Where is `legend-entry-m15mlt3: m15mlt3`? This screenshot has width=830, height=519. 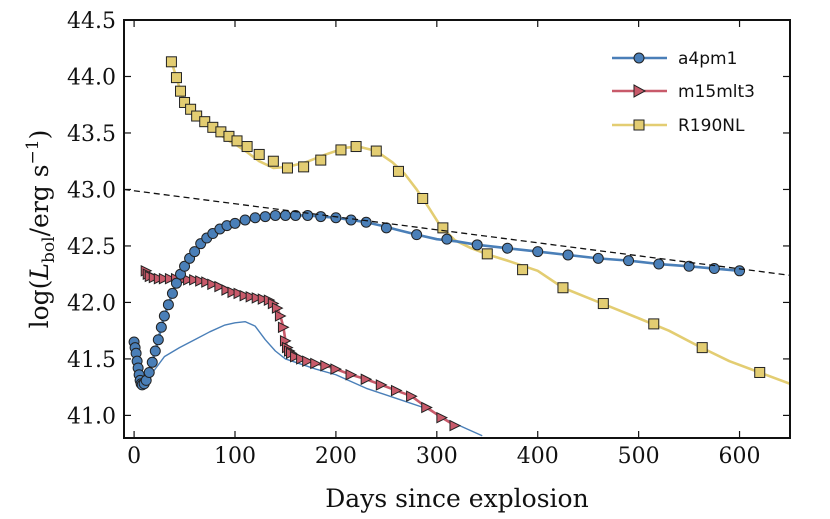 legend-entry-m15mlt3: m15mlt3 is located at coordinates (683, 92).